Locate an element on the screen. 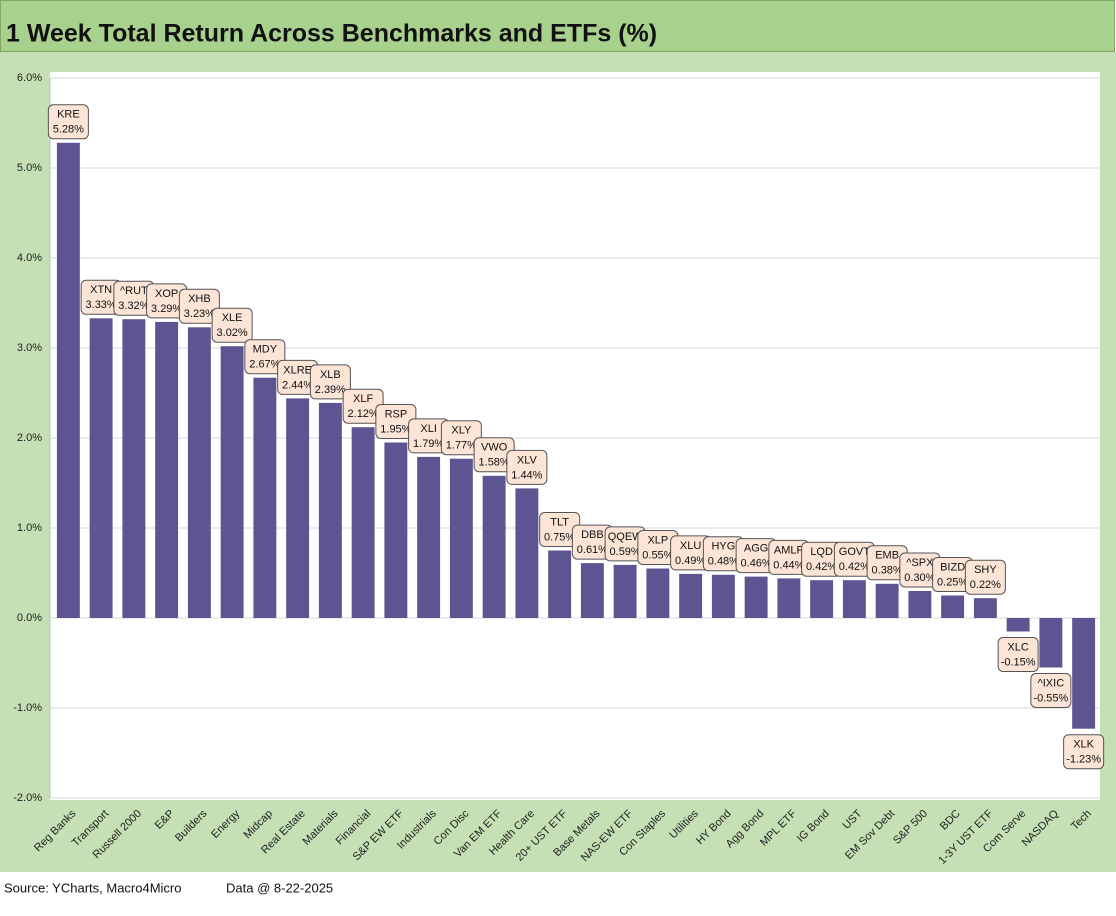 The width and height of the screenshot is (1116, 916). data-label-value: 3.29% is located at coordinates (166, 309).